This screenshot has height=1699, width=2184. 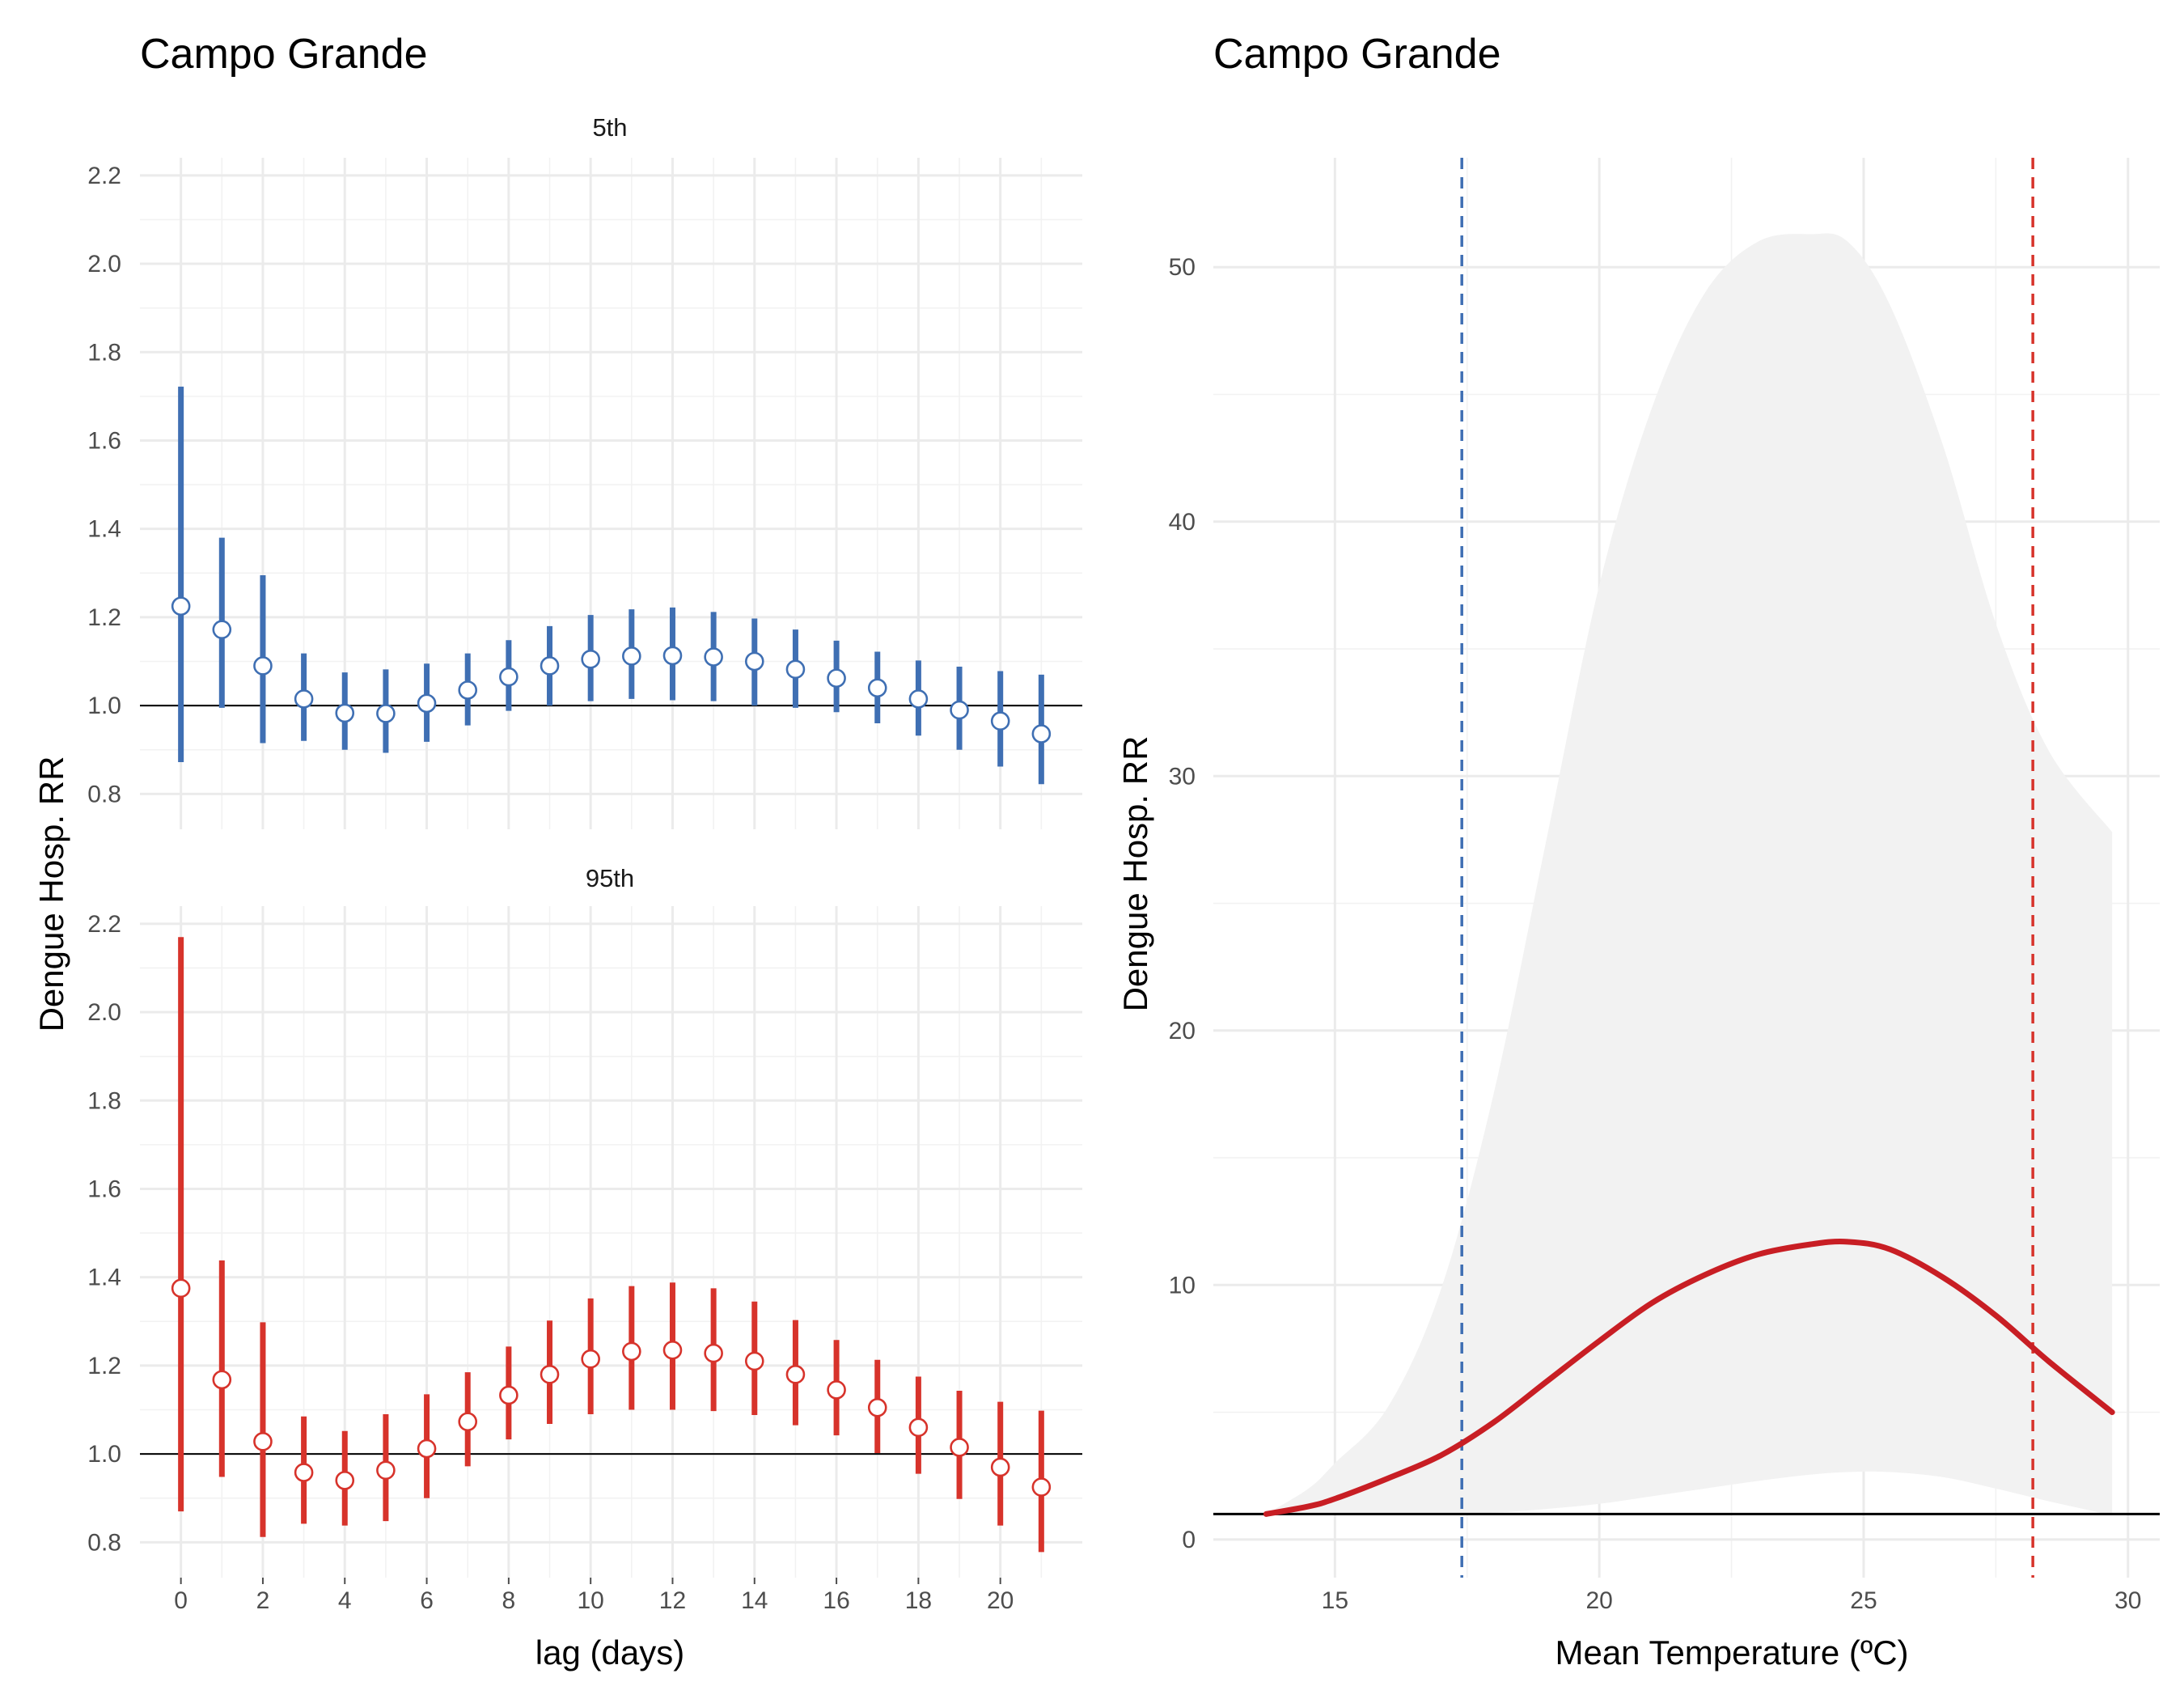 I want to click on right-y-axis-label: Dengue Hosp. RR, so click(x=1135, y=874).